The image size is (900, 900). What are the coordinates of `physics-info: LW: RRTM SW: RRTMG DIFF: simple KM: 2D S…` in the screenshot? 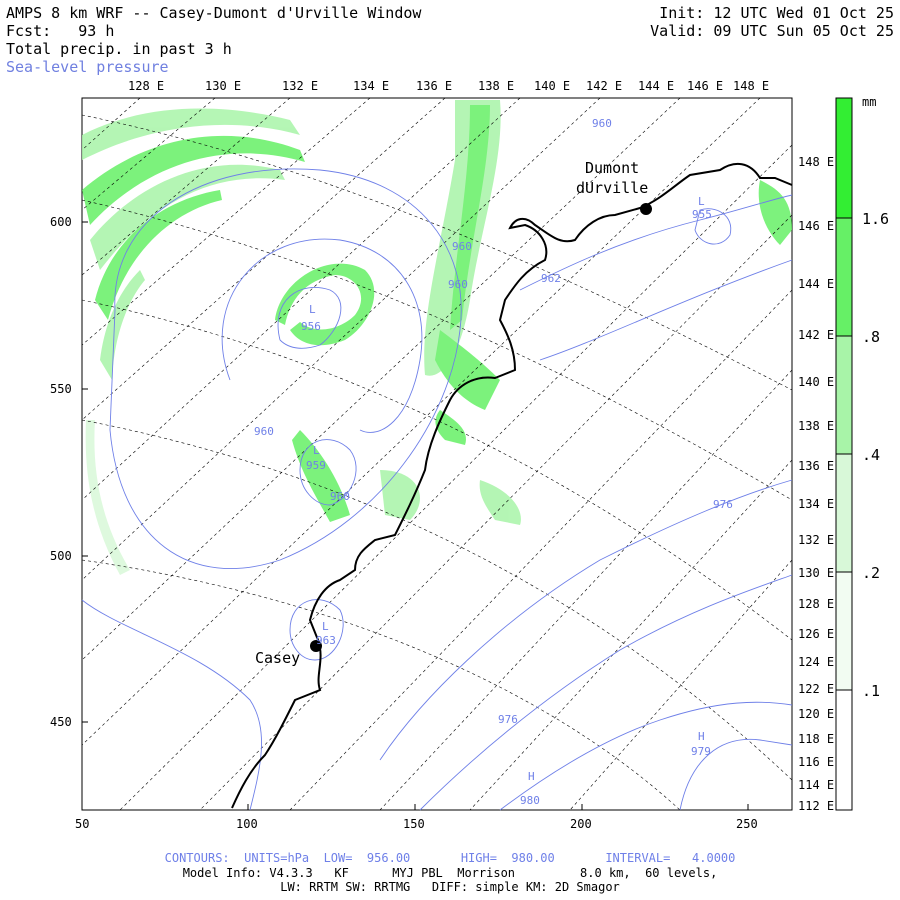 It's located at (450, 887).